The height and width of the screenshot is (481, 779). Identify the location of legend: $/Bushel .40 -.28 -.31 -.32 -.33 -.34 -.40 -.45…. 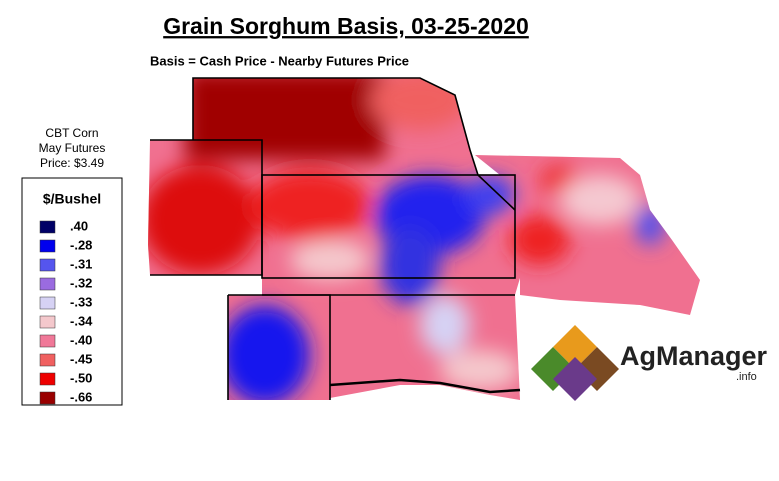
(72, 291).